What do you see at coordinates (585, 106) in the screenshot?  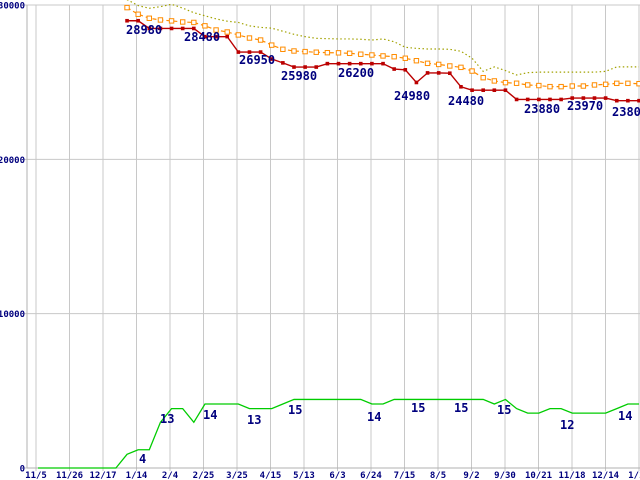 I see `price-point-label: 23970` at bounding box center [585, 106].